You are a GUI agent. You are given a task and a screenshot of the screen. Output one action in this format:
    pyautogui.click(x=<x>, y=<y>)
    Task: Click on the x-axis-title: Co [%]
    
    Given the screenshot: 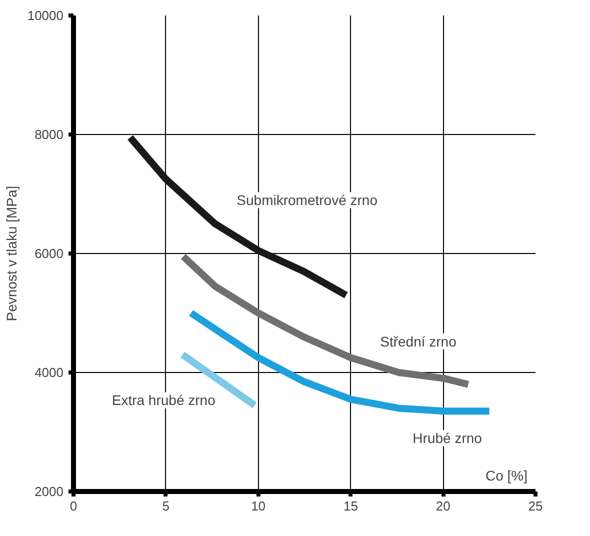 What is the action you would take?
    pyautogui.click(x=506, y=476)
    